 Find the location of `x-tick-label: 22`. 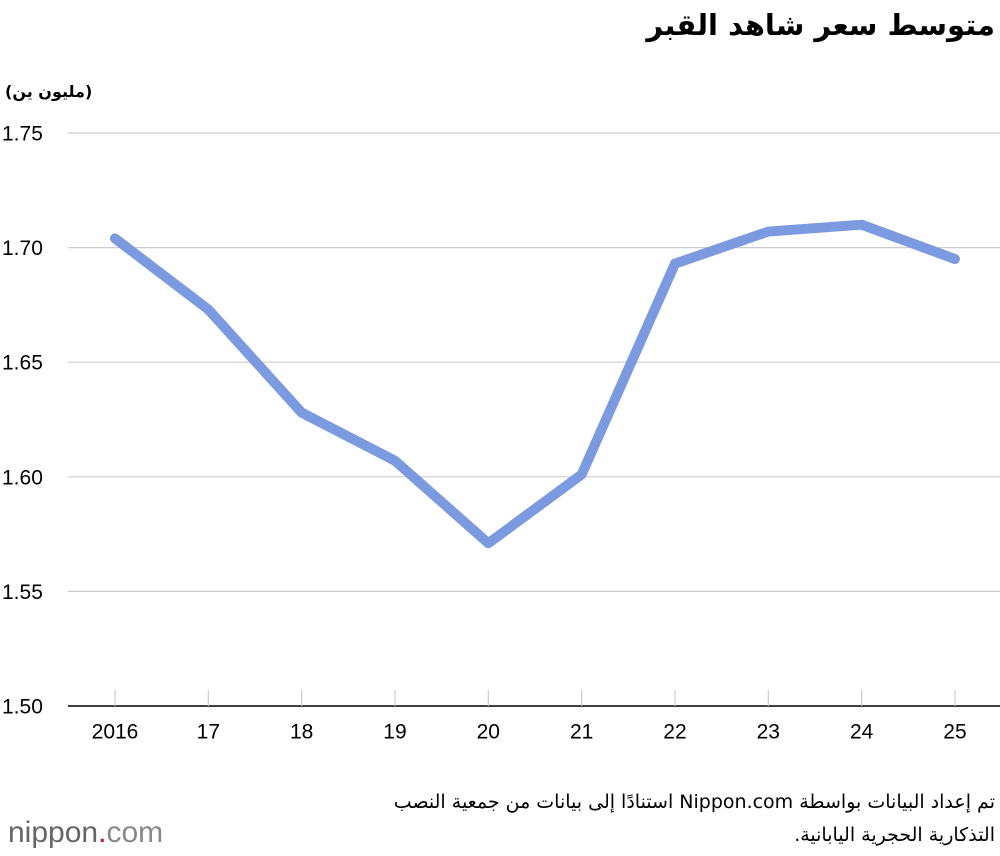

x-tick-label: 22 is located at coordinates (674, 732).